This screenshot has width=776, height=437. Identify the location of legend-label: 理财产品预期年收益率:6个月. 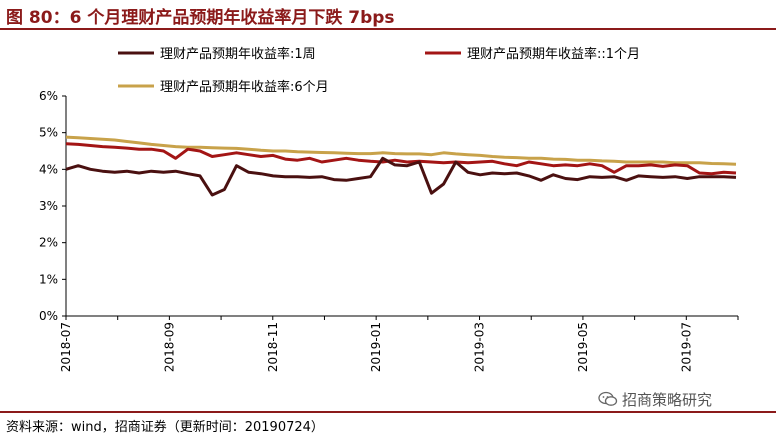
(244, 87).